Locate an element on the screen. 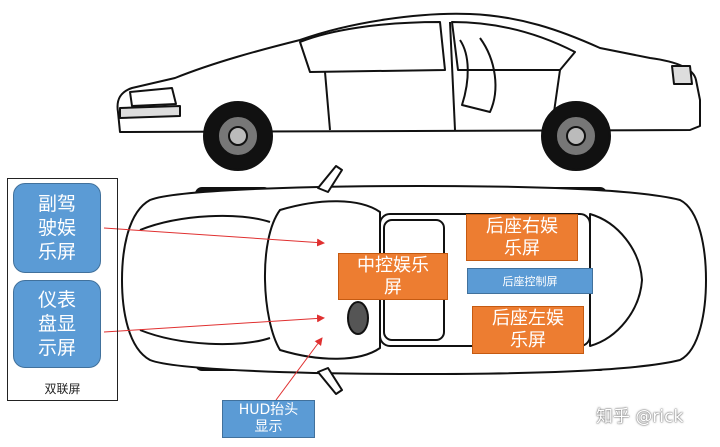  dual-screen-group is located at coordinates (62, 289).